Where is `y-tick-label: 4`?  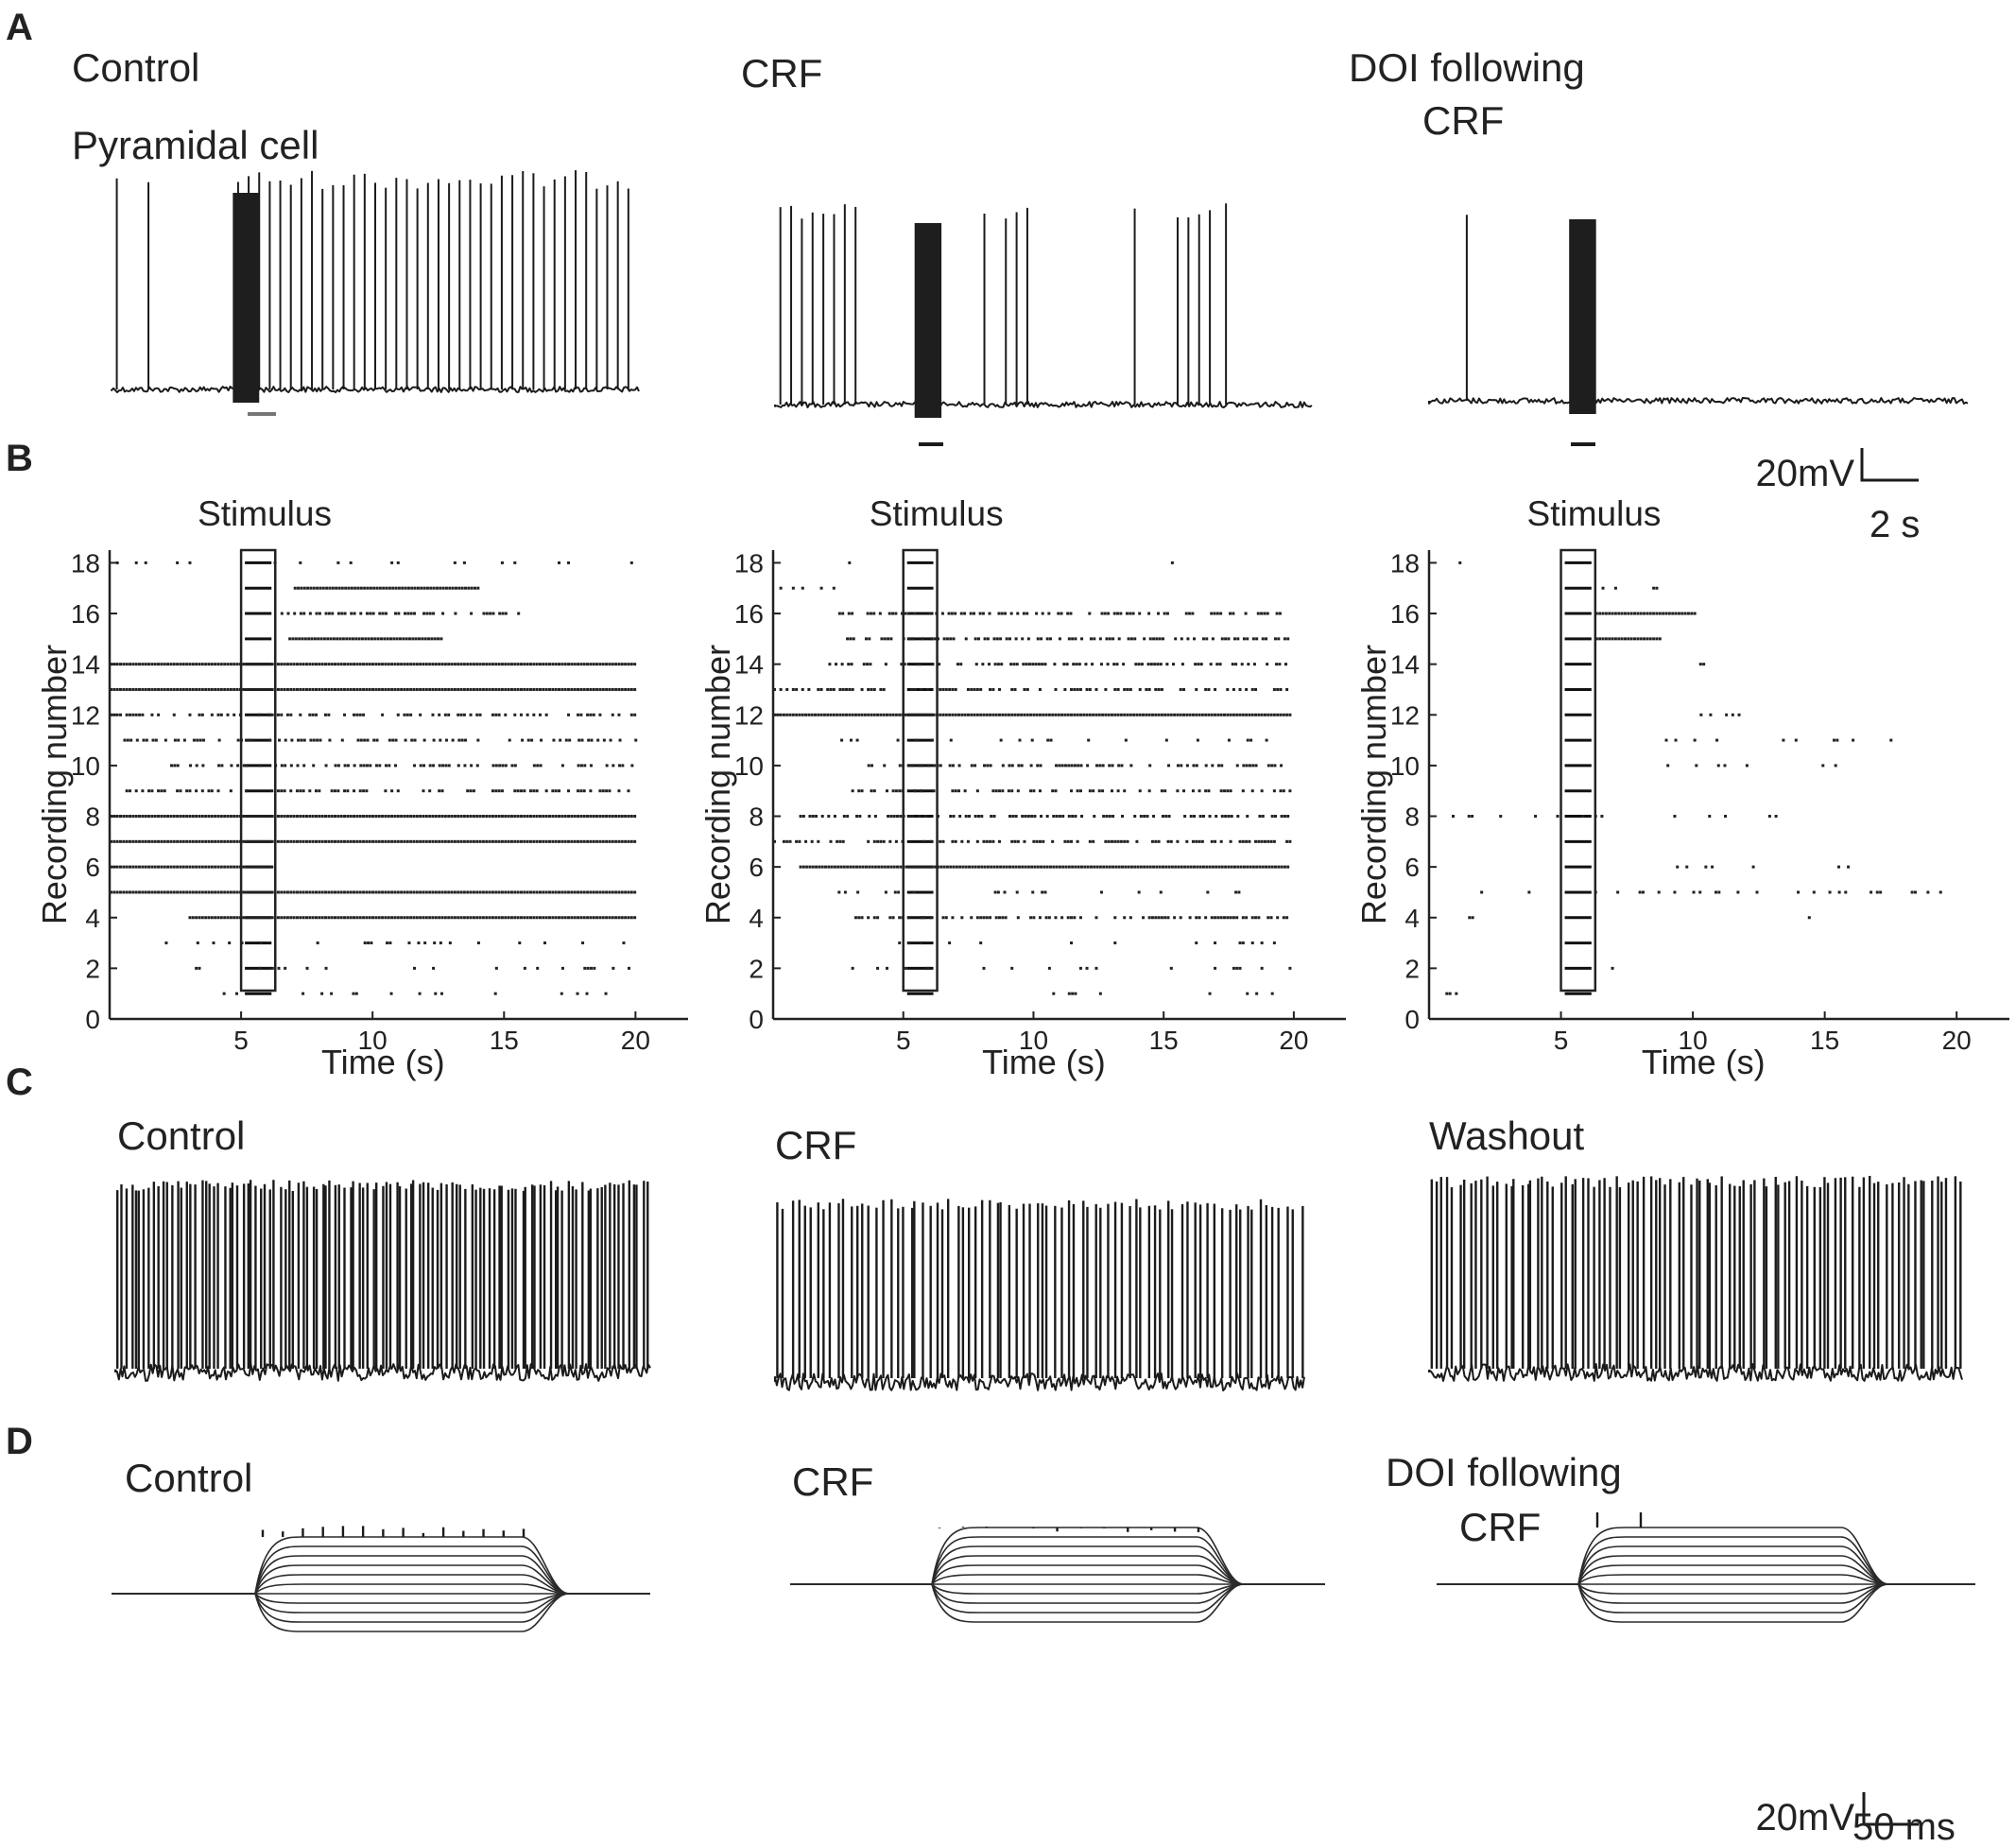 y-tick-label: 4 is located at coordinates (756, 918).